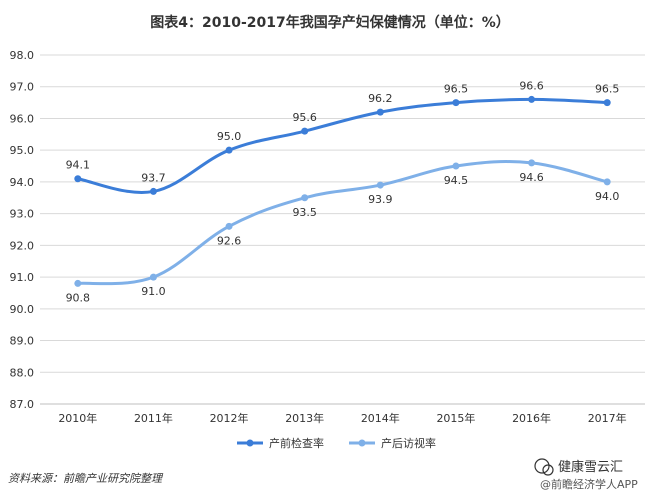 Image resolution: width=657 pixels, height=497 pixels. I want to click on data-label: 96.2, so click(380, 98).